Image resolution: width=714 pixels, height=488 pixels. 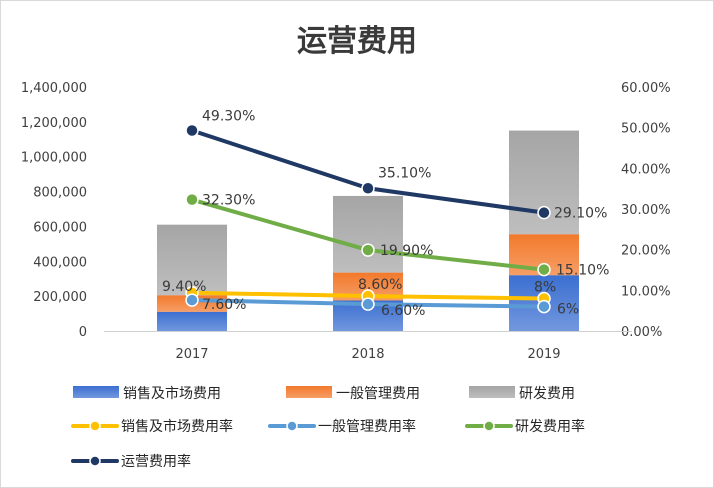 What do you see at coordinates (228, 201) in the screenshot?
I see `data-label: 32.30%` at bounding box center [228, 201].